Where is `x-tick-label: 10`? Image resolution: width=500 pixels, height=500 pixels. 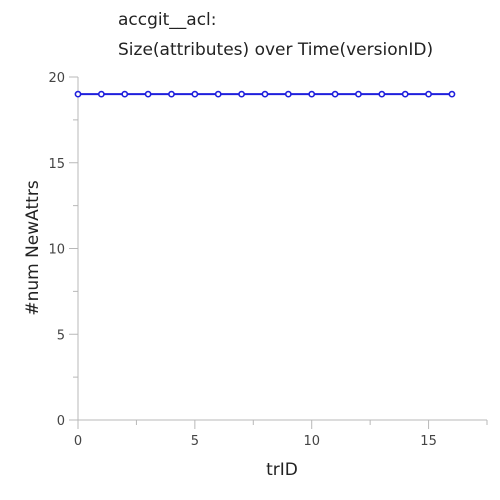 x-tick-label: 10 is located at coordinates (311, 441).